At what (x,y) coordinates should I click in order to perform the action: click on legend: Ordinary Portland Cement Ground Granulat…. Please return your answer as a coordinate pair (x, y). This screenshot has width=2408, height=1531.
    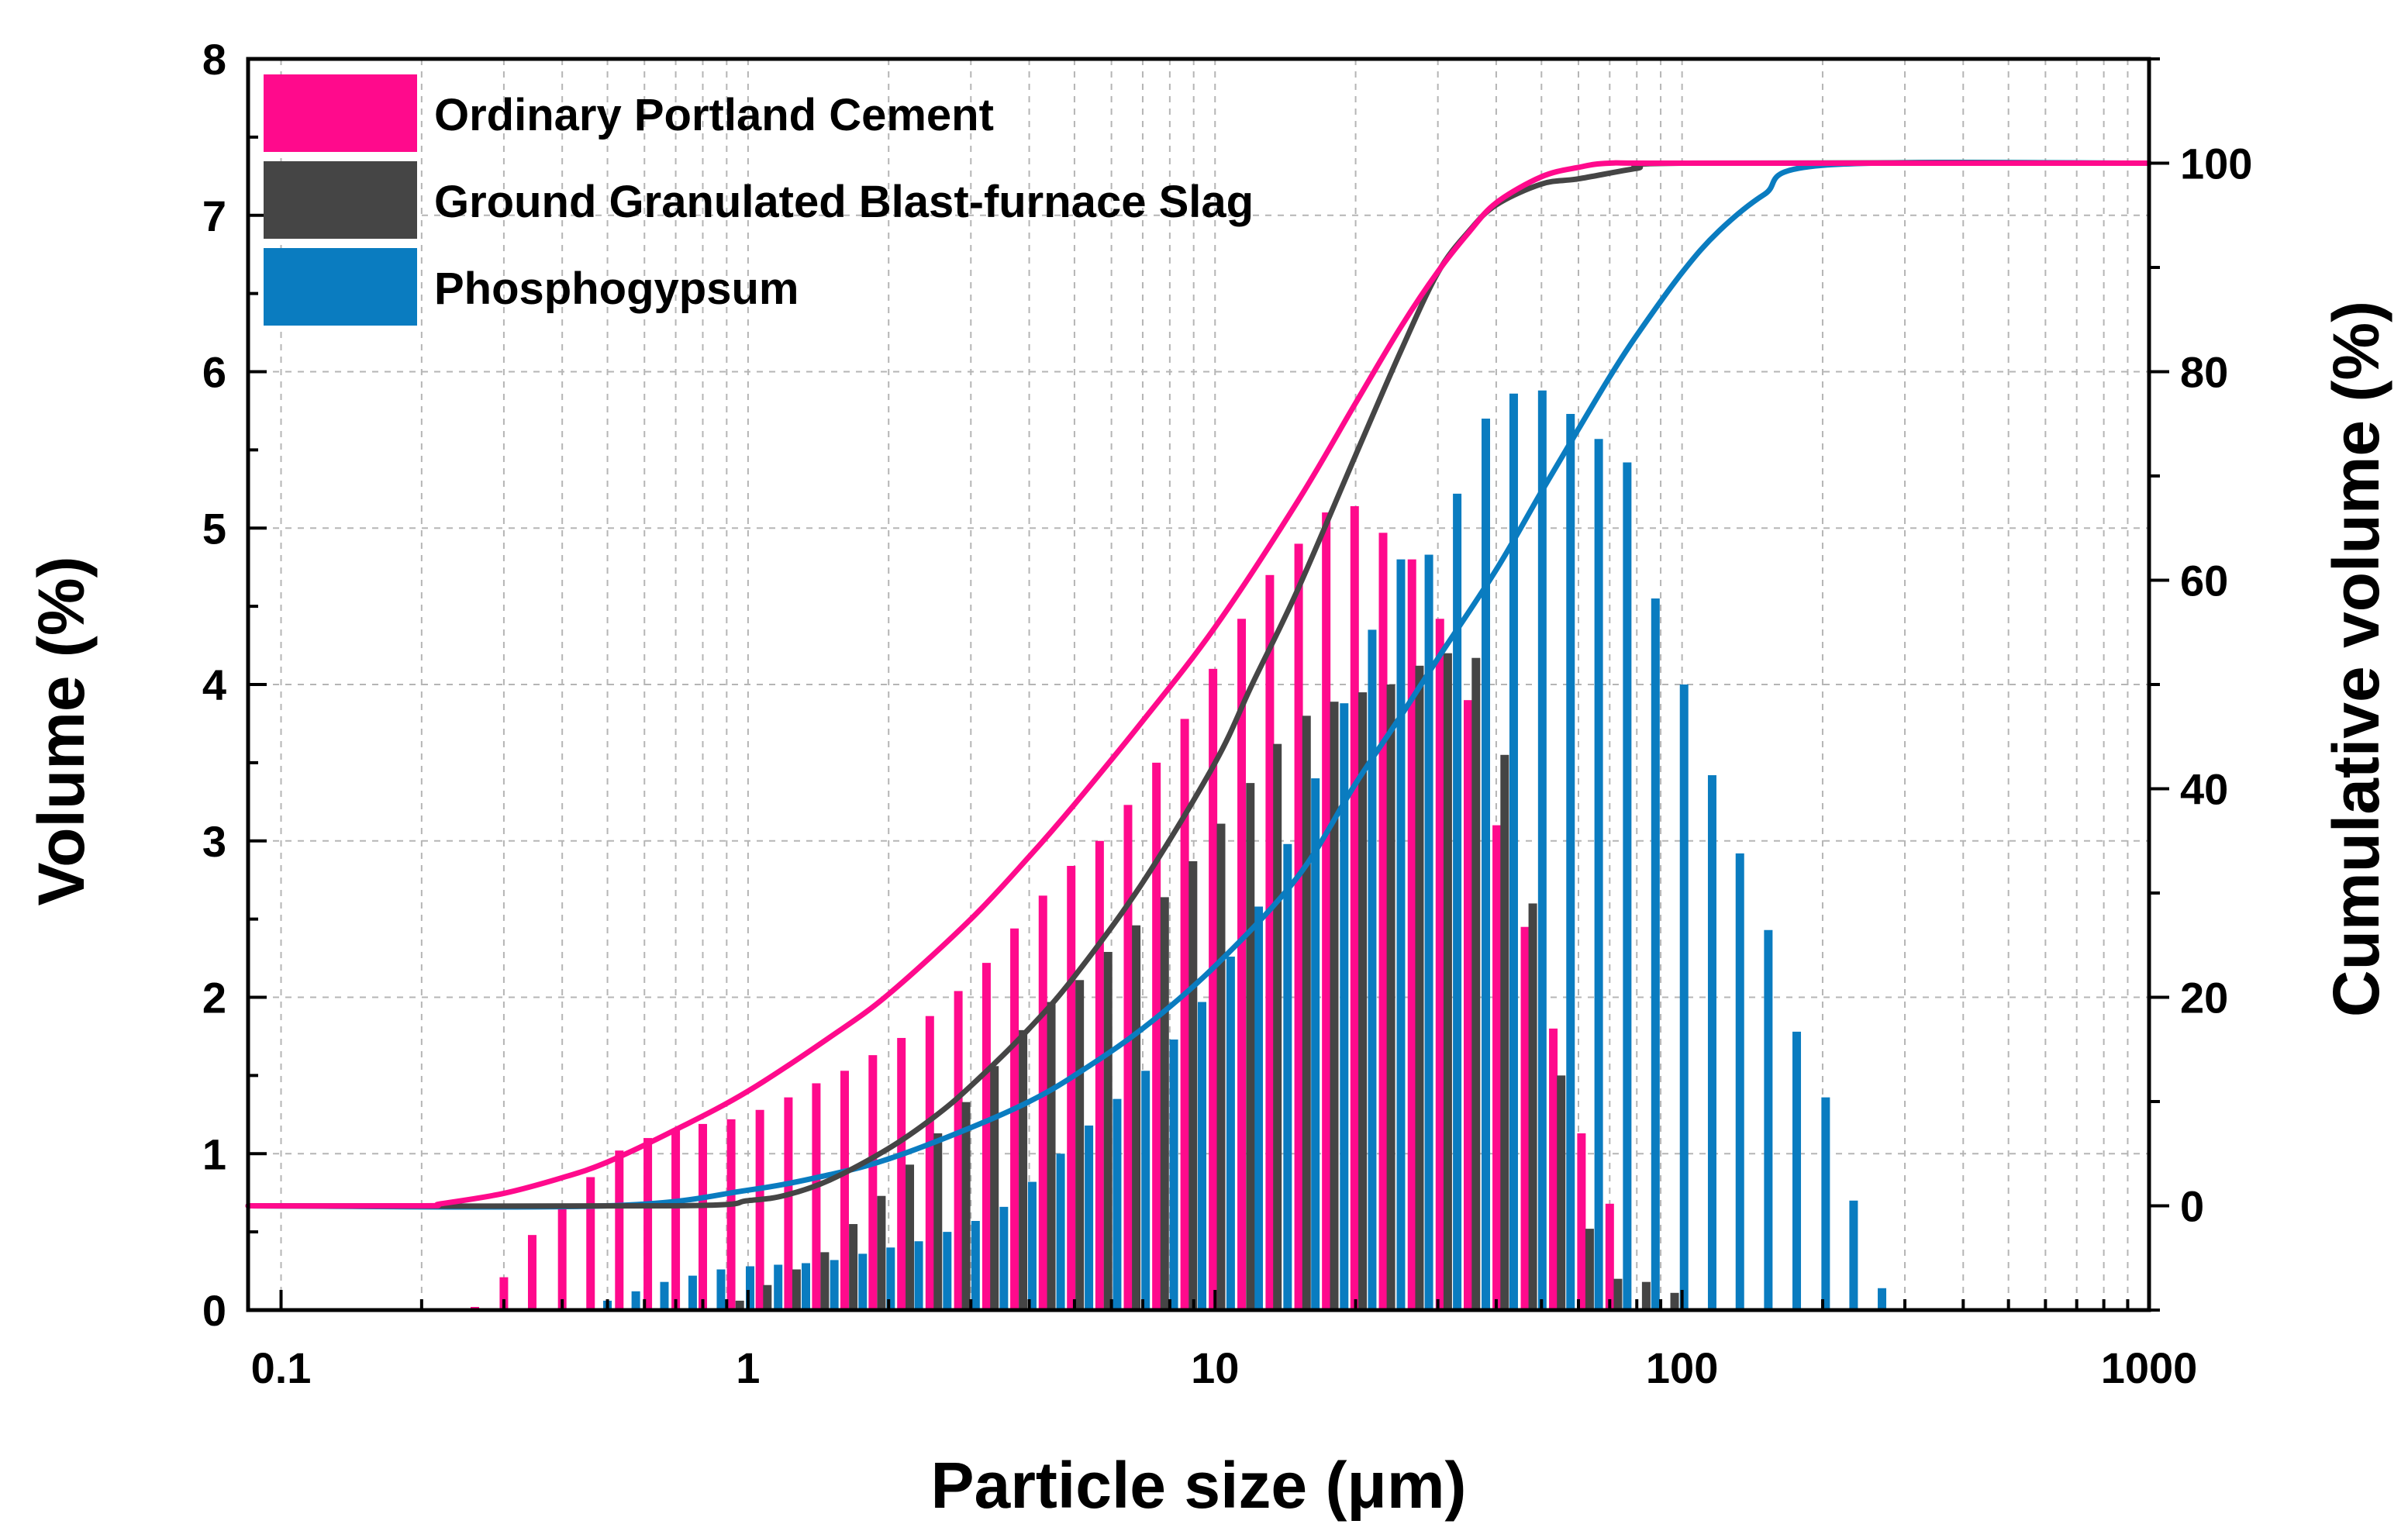
    Looking at the image, I should click on (759, 200).